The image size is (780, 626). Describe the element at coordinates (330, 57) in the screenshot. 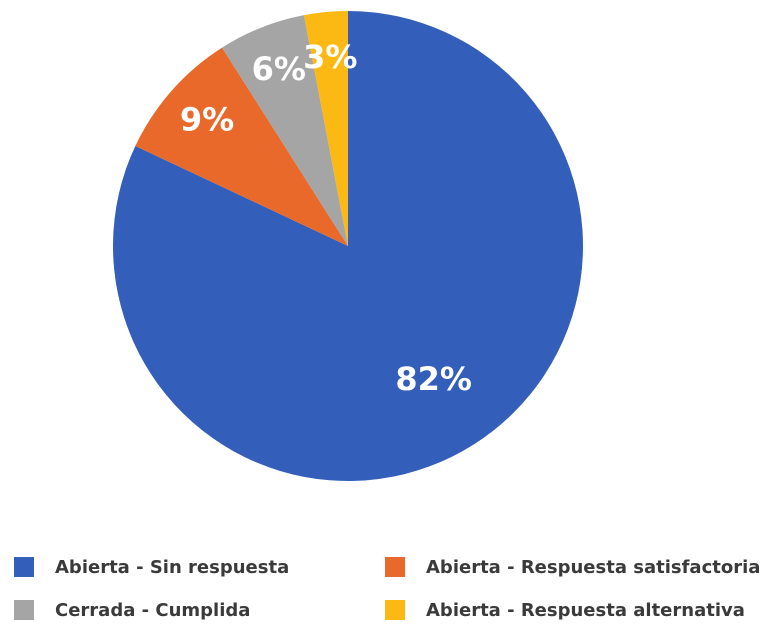

I see `data-label: 3%` at that location.